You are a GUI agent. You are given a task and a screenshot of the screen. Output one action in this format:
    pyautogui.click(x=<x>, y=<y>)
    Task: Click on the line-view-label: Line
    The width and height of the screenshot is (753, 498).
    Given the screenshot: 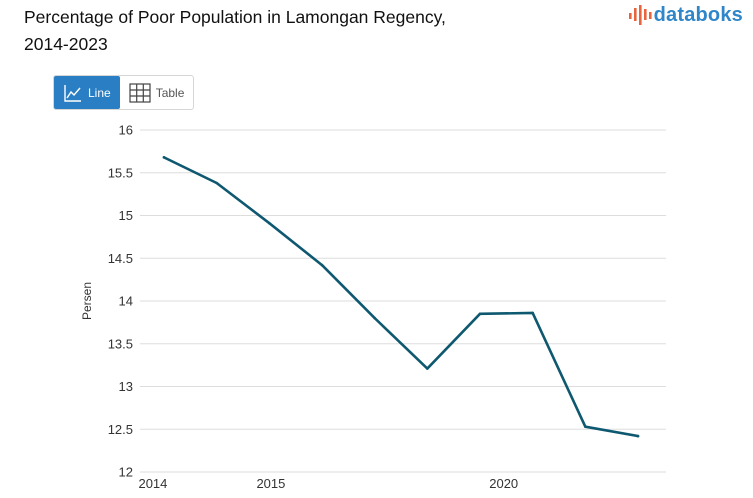 What is the action you would take?
    pyautogui.click(x=99, y=92)
    